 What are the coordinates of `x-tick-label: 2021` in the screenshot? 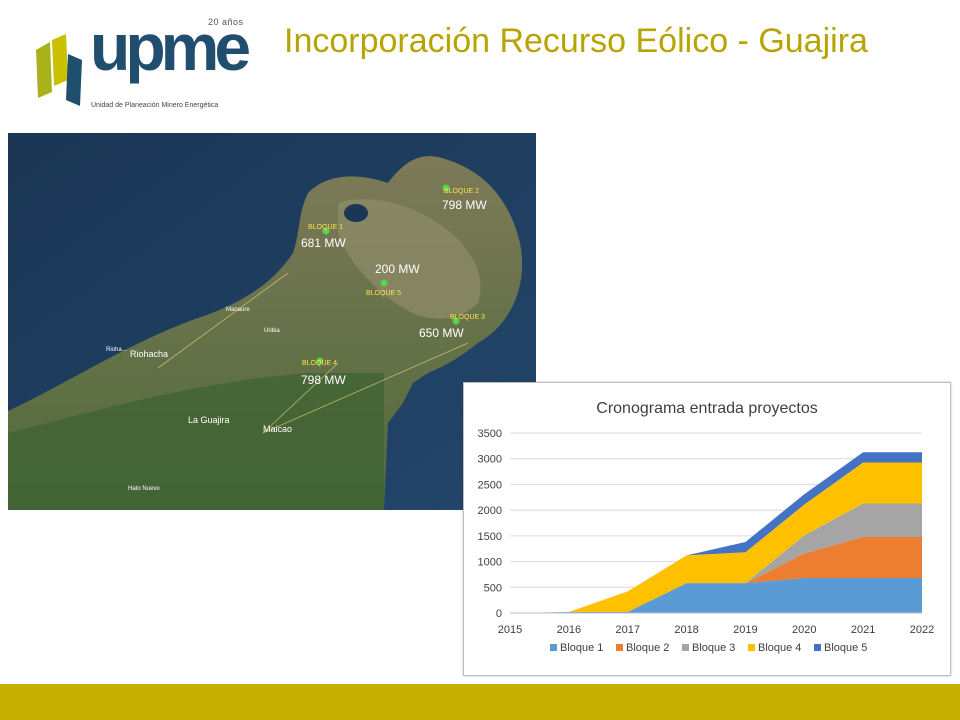 It's located at (863, 630).